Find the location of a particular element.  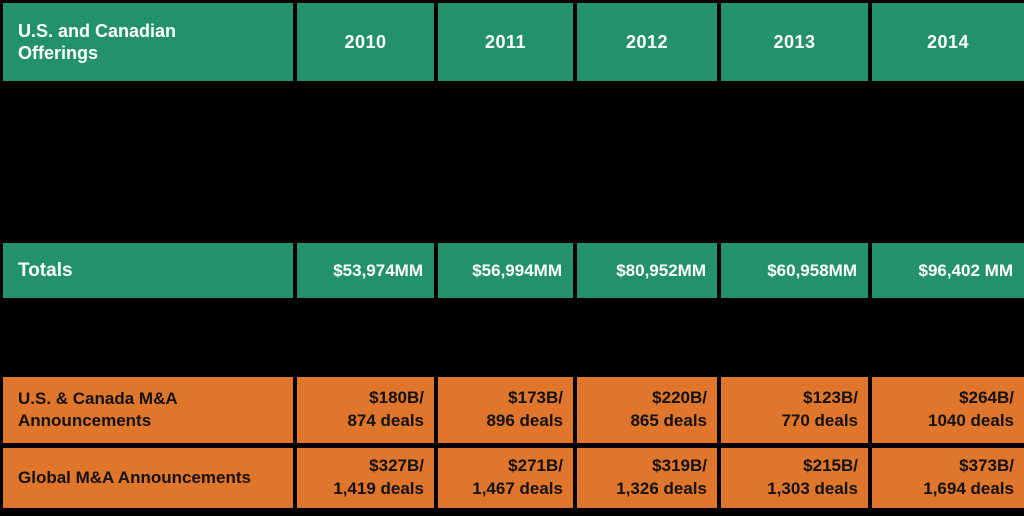

deal-count: 770 deals is located at coordinates (819, 420).